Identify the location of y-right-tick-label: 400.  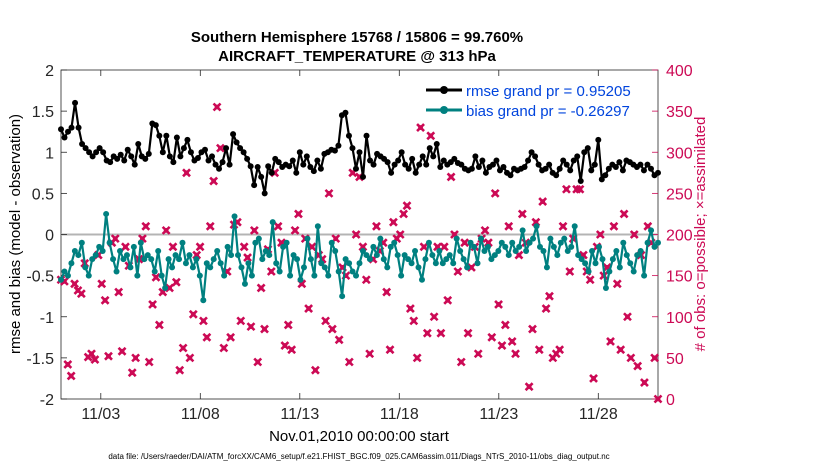
(679, 71).